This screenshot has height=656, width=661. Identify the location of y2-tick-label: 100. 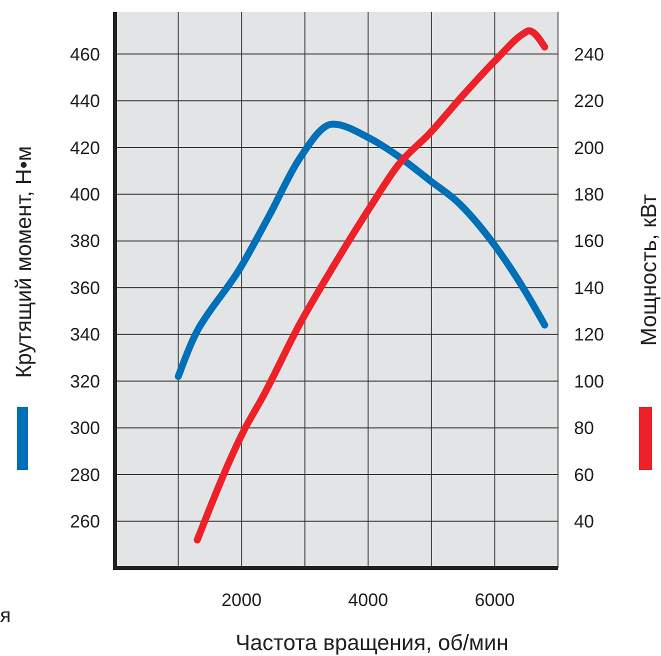
(589, 381).